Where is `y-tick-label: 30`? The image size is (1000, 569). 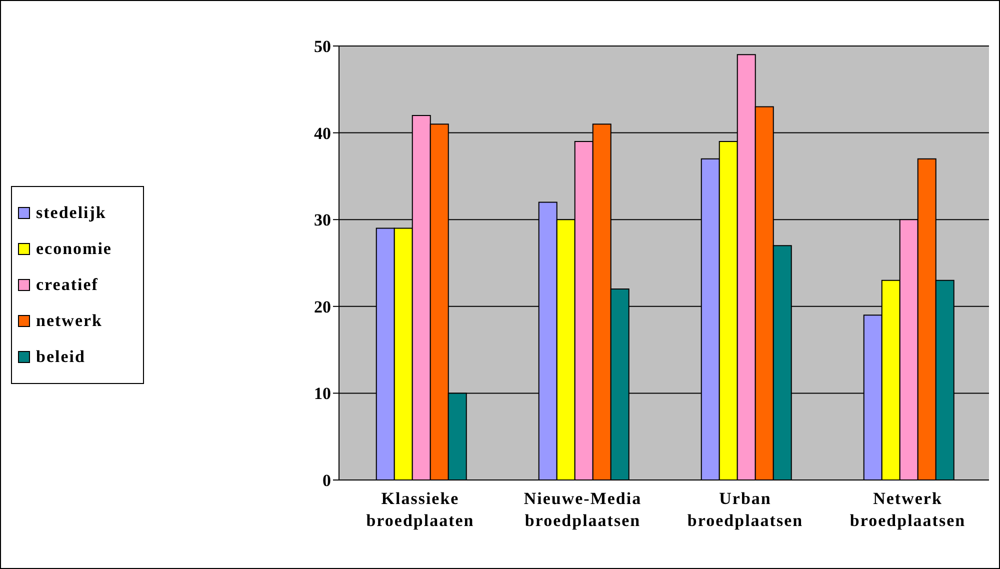 y-tick-label: 30 is located at coordinates (322, 220).